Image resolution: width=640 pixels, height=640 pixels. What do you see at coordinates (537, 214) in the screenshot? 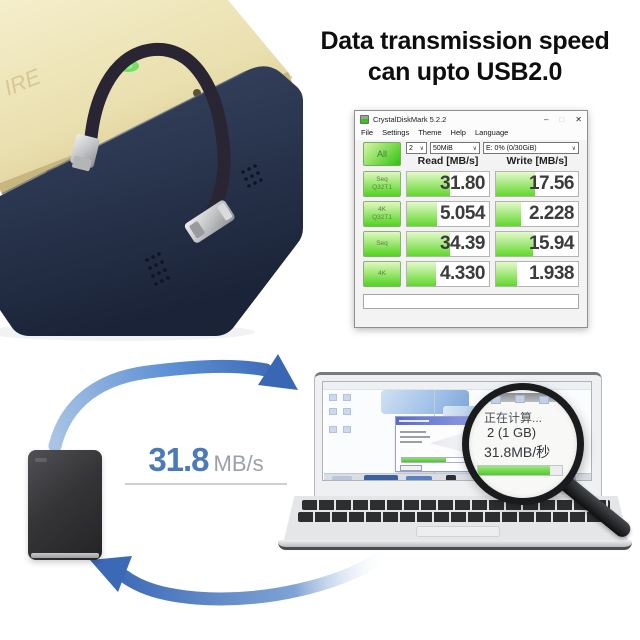
I see `write-value-cell: 2.228` at bounding box center [537, 214].